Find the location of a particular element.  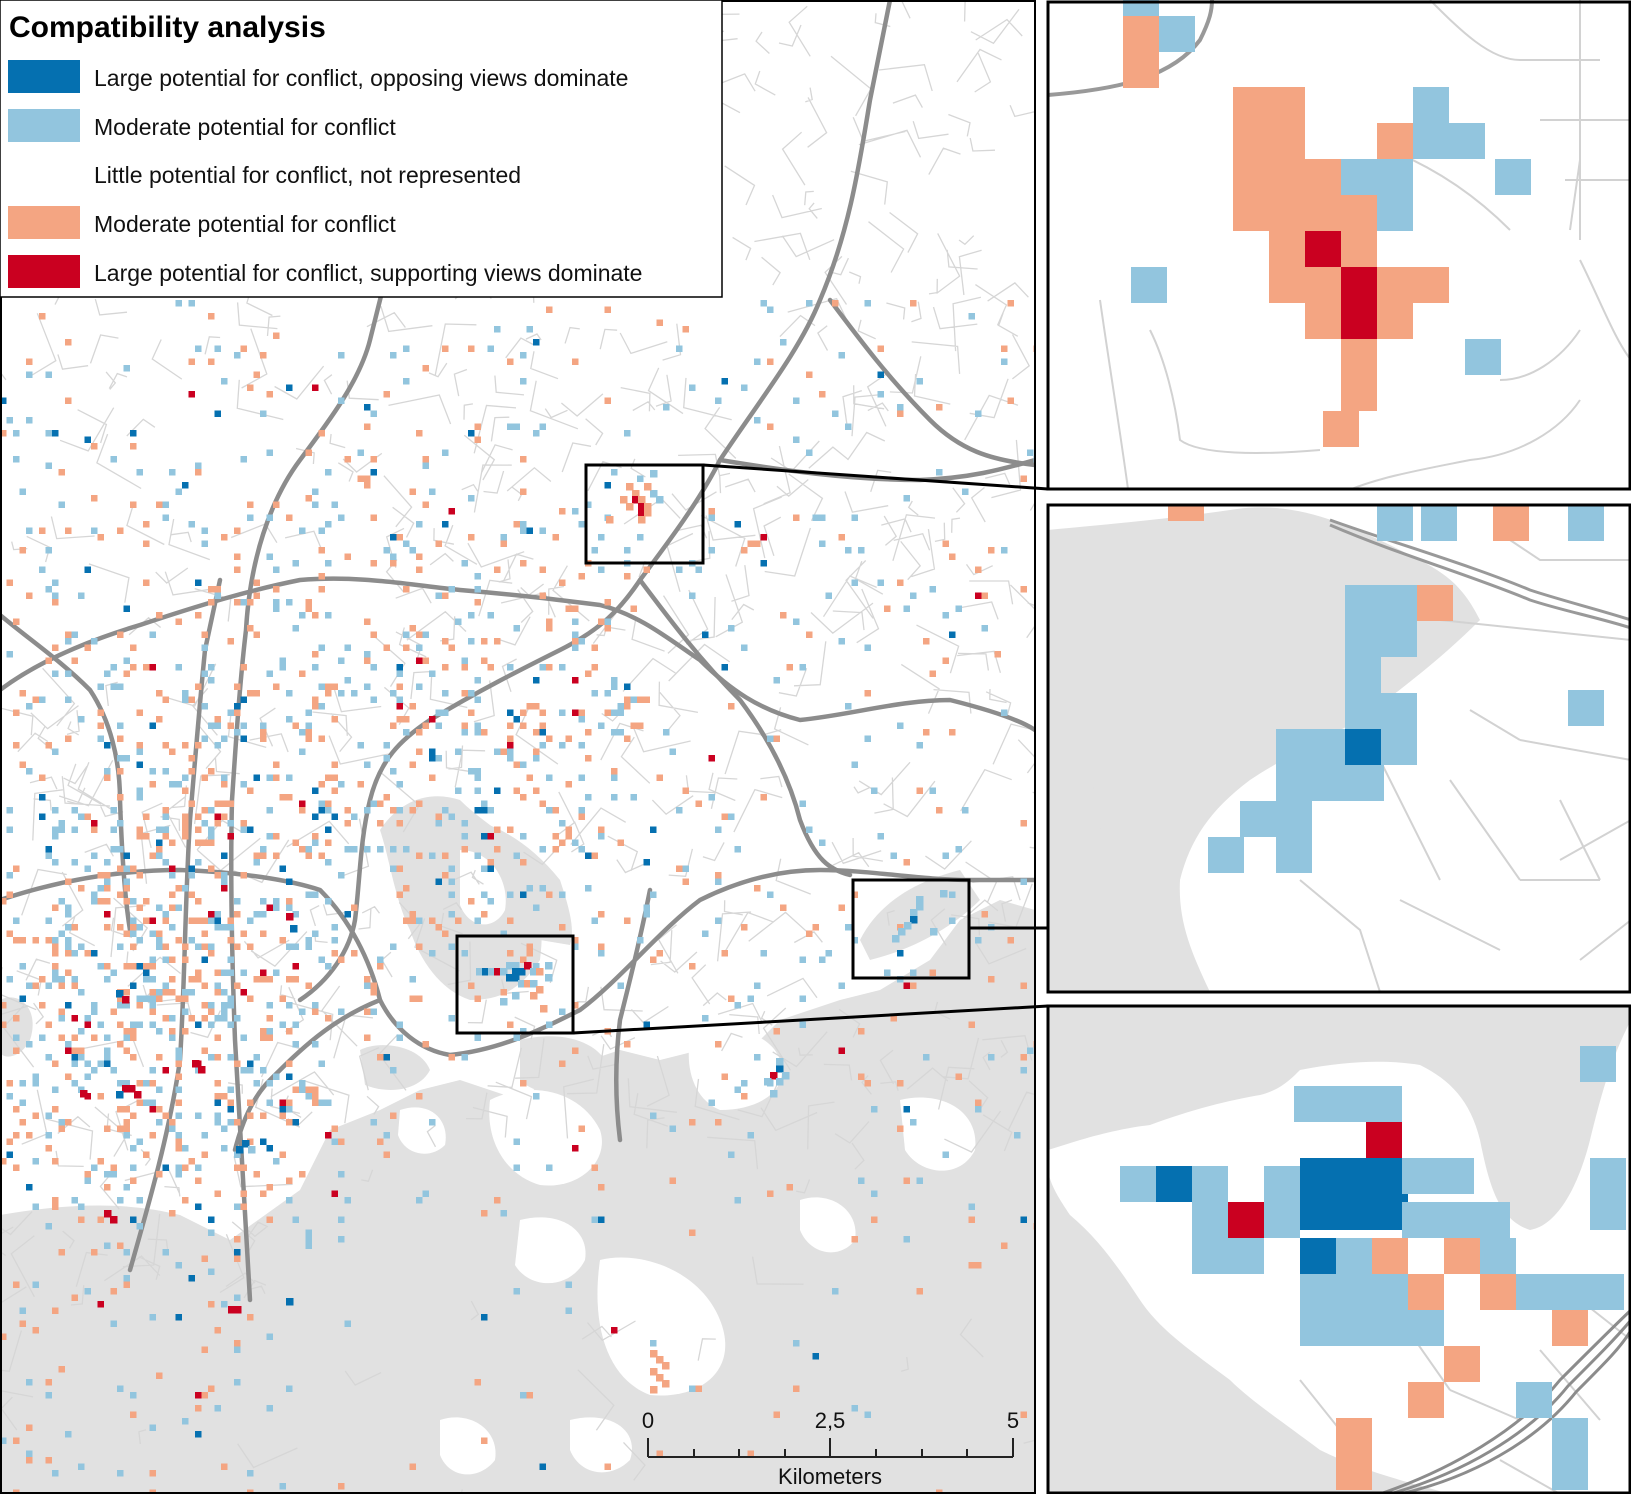

inset-south-frame is located at coordinates (1338, 1249).